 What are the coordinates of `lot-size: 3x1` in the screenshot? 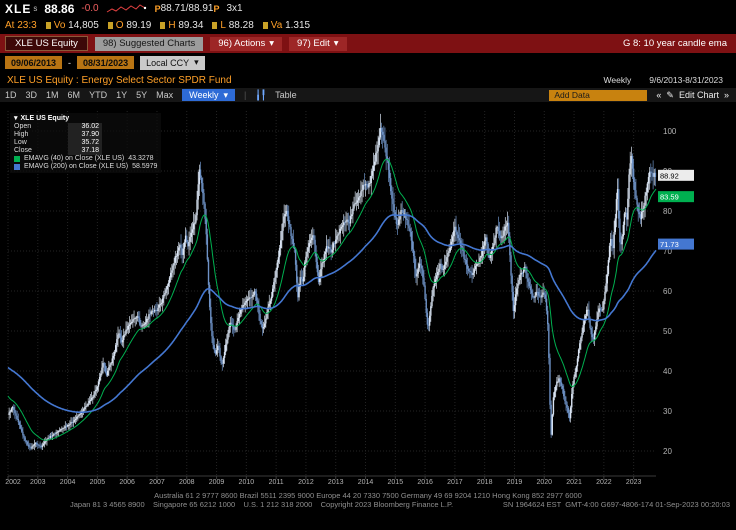 It's located at (234, 8).